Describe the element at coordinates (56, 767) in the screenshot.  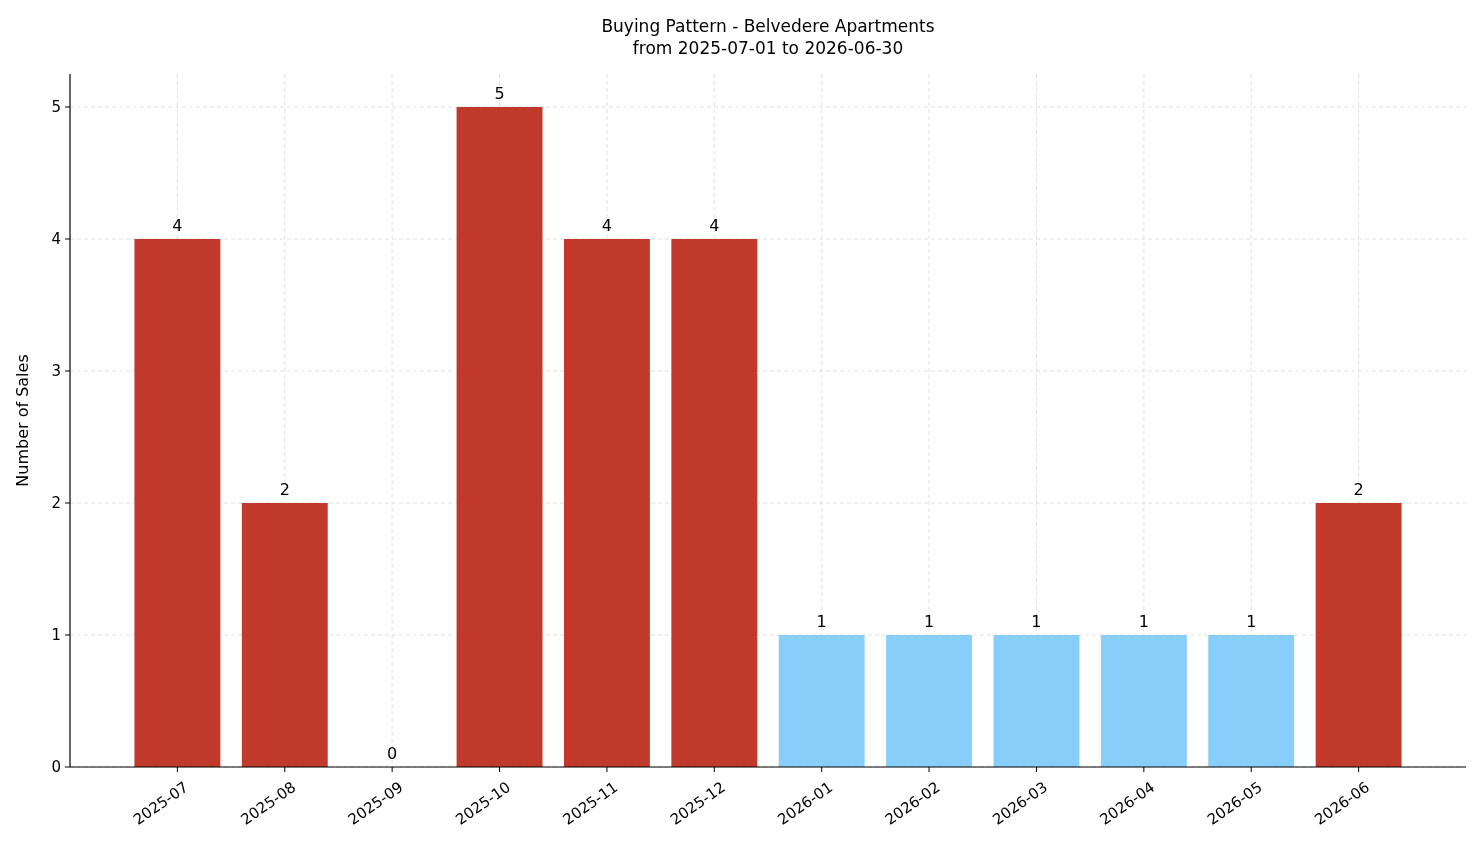
I see `y-tick-label: 0` at that location.